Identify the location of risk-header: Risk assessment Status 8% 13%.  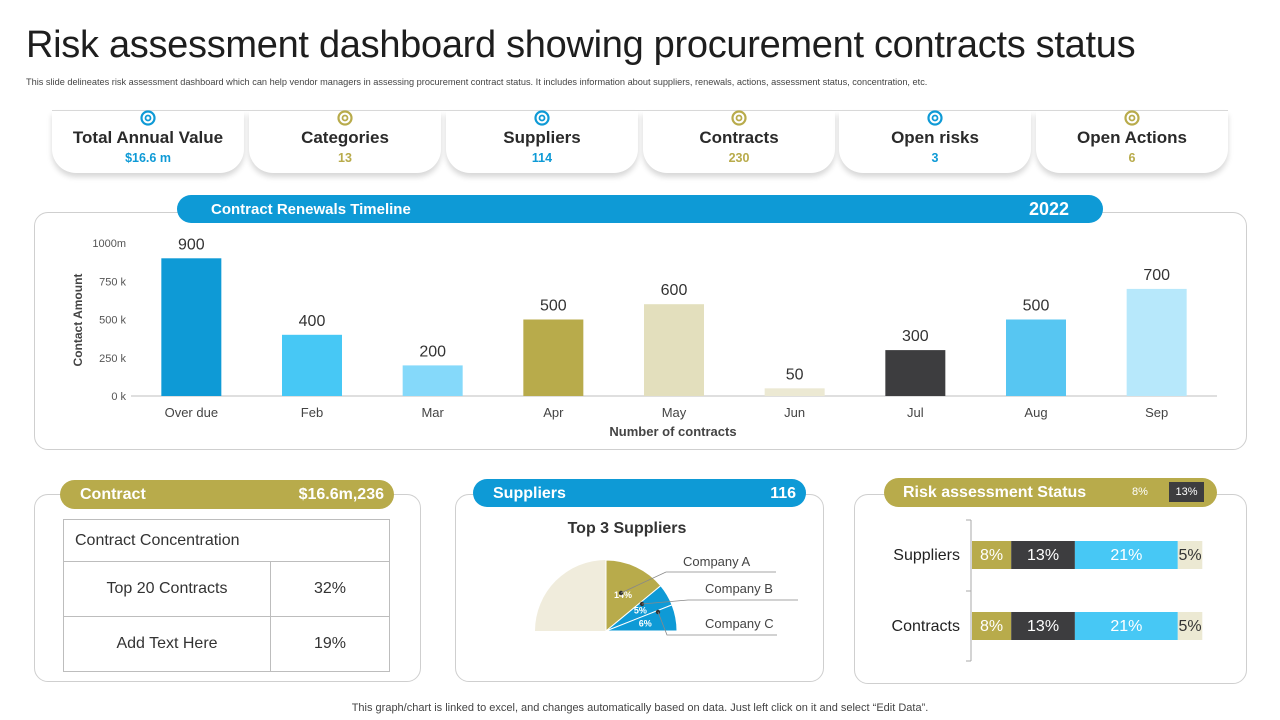
(1050, 492).